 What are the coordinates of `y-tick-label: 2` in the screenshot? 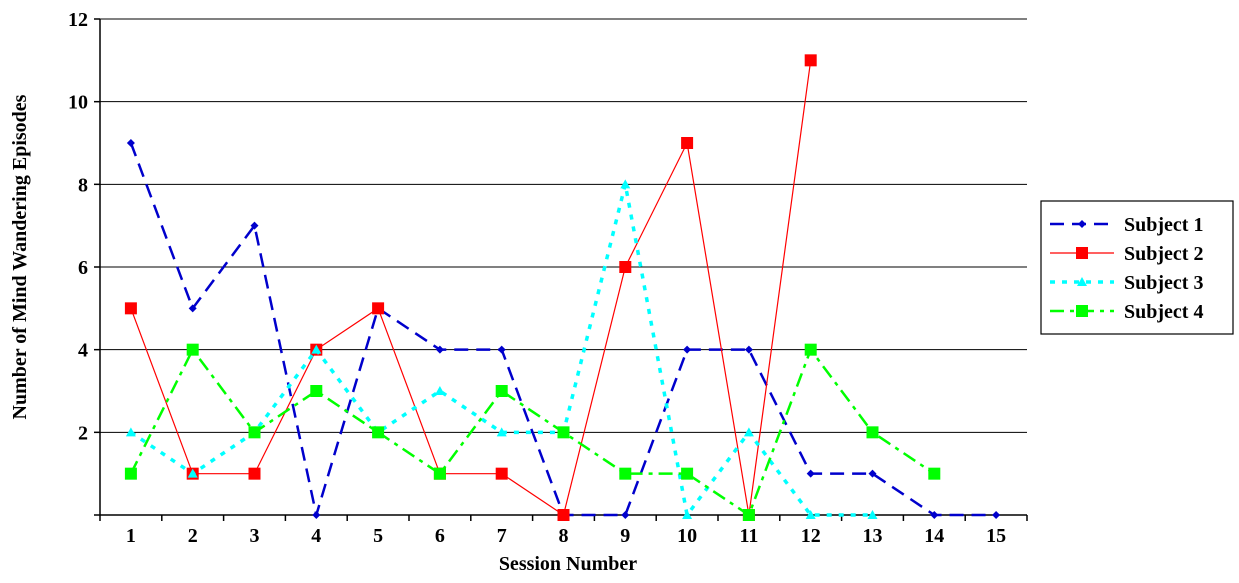 It's located at (83, 433).